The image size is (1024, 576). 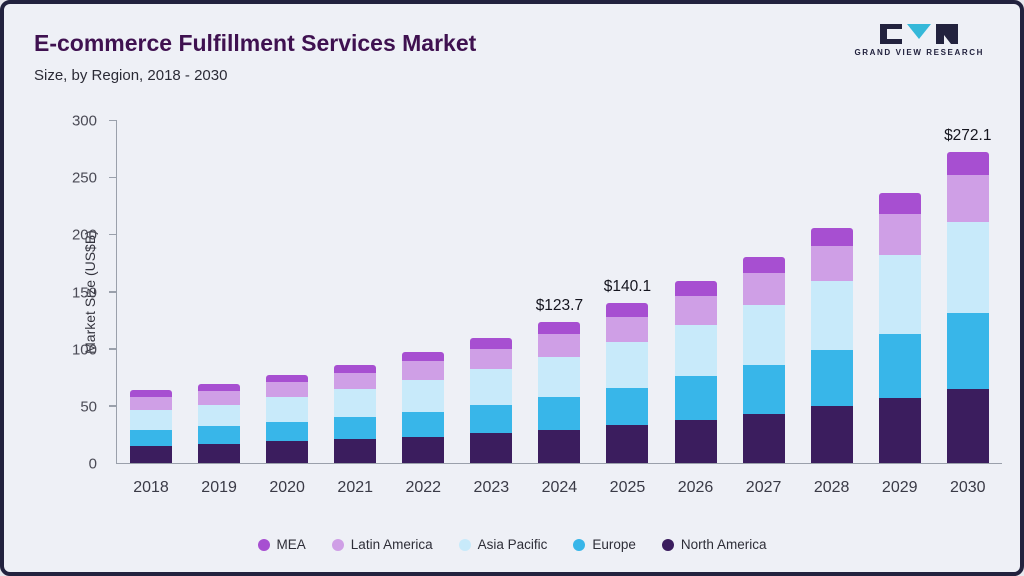 I want to click on x-tick-label-2024: 2024, so click(x=559, y=487).